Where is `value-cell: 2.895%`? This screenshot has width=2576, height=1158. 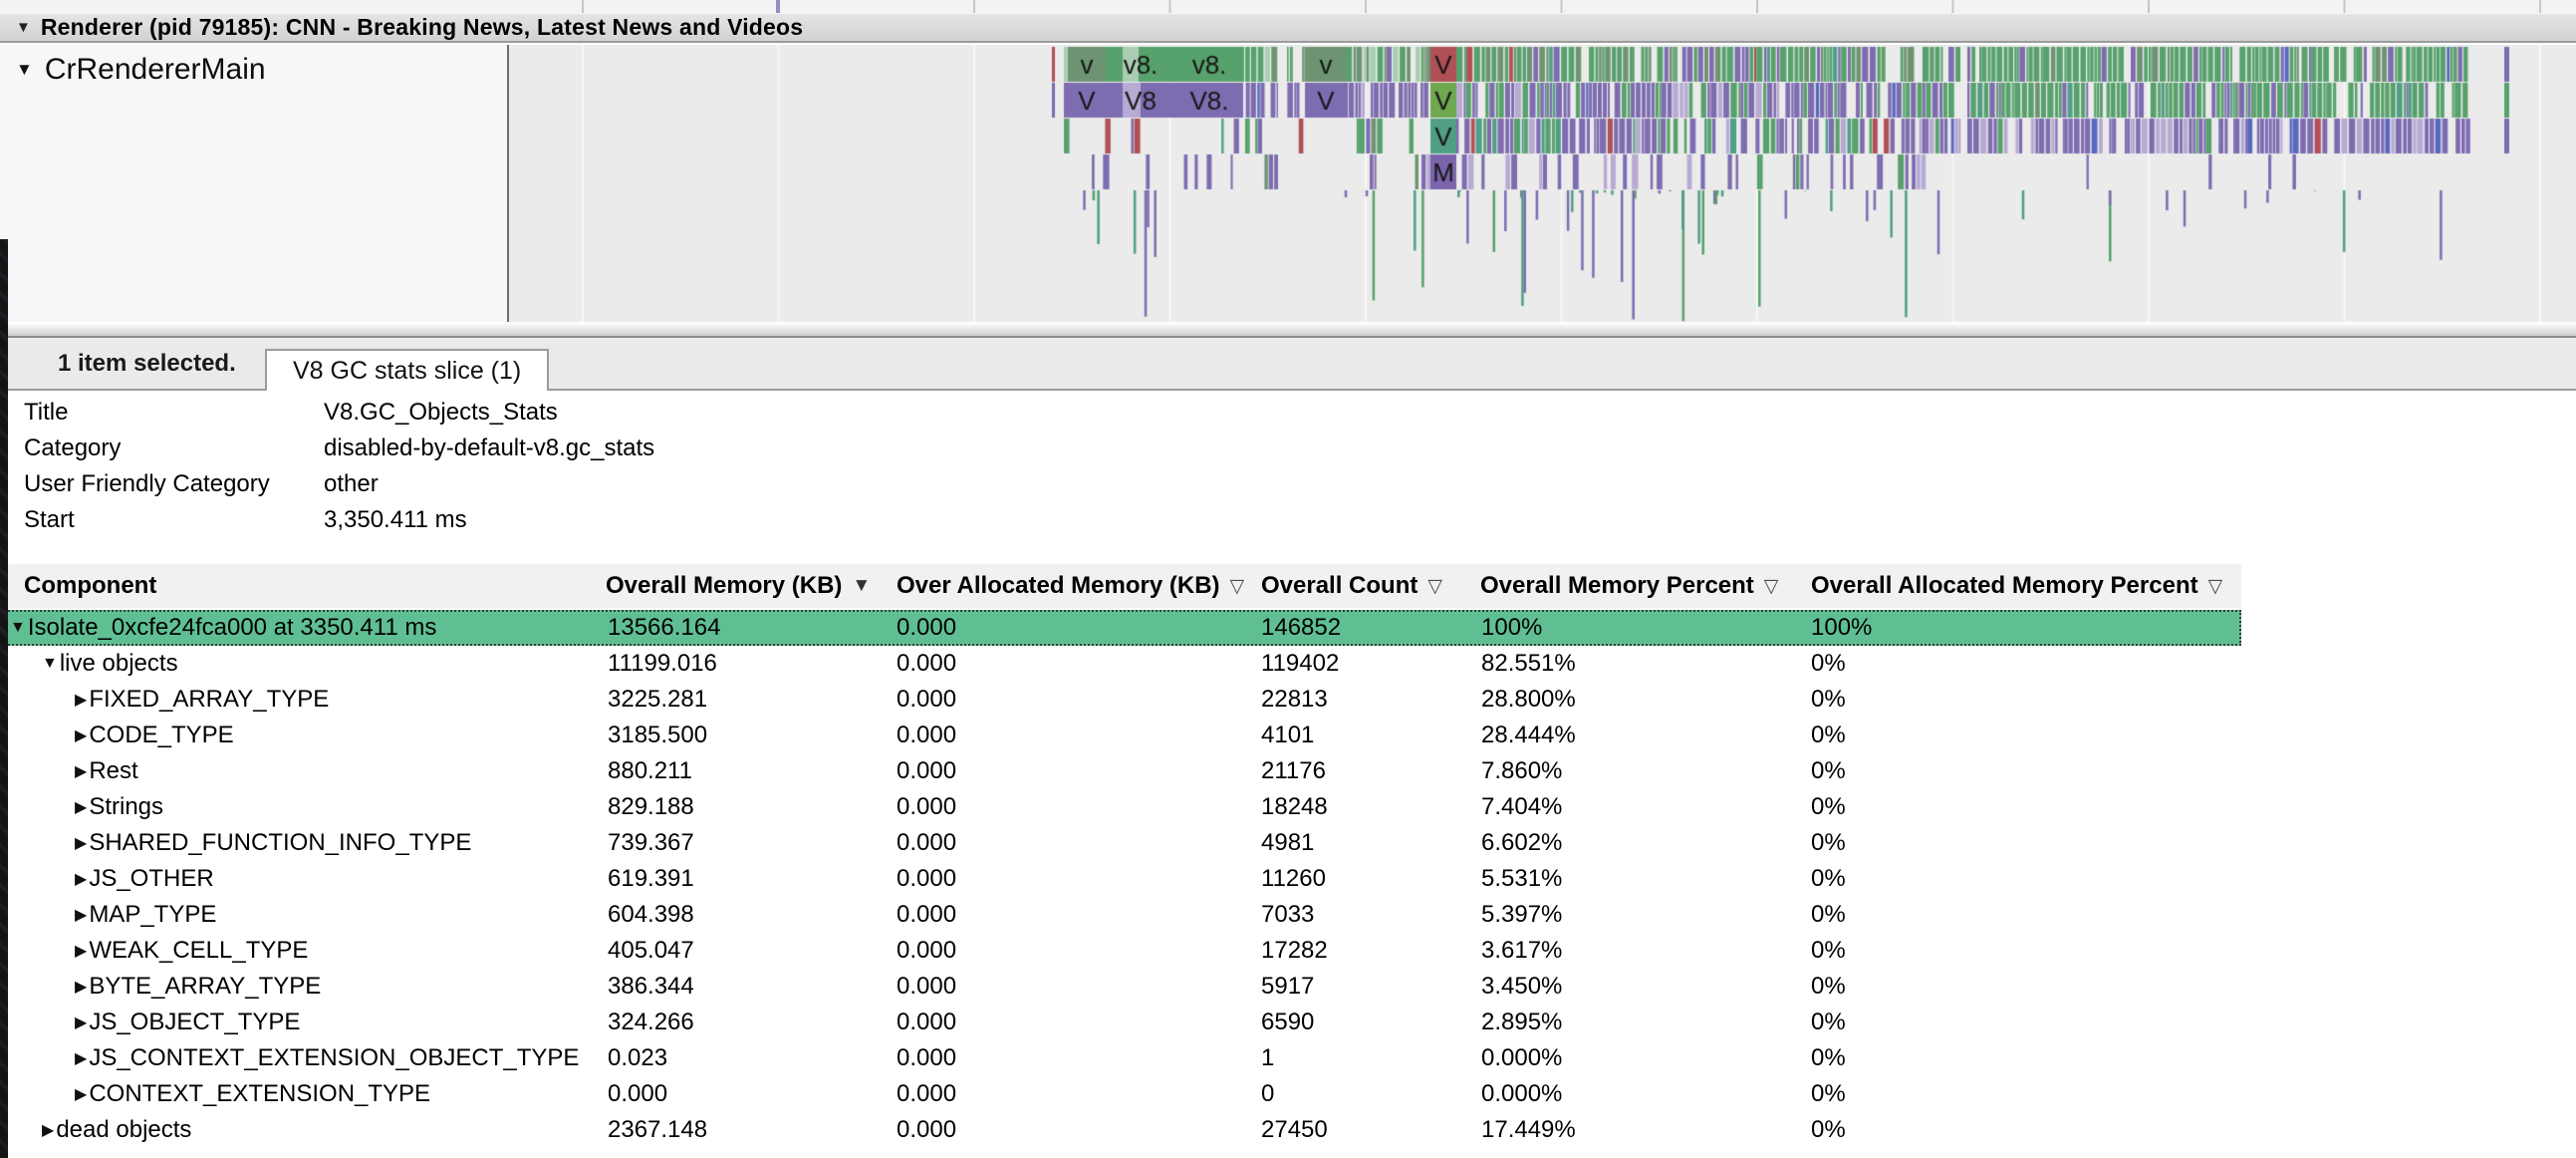
value-cell: 2.895% is located at coordinates (1522, 1022).